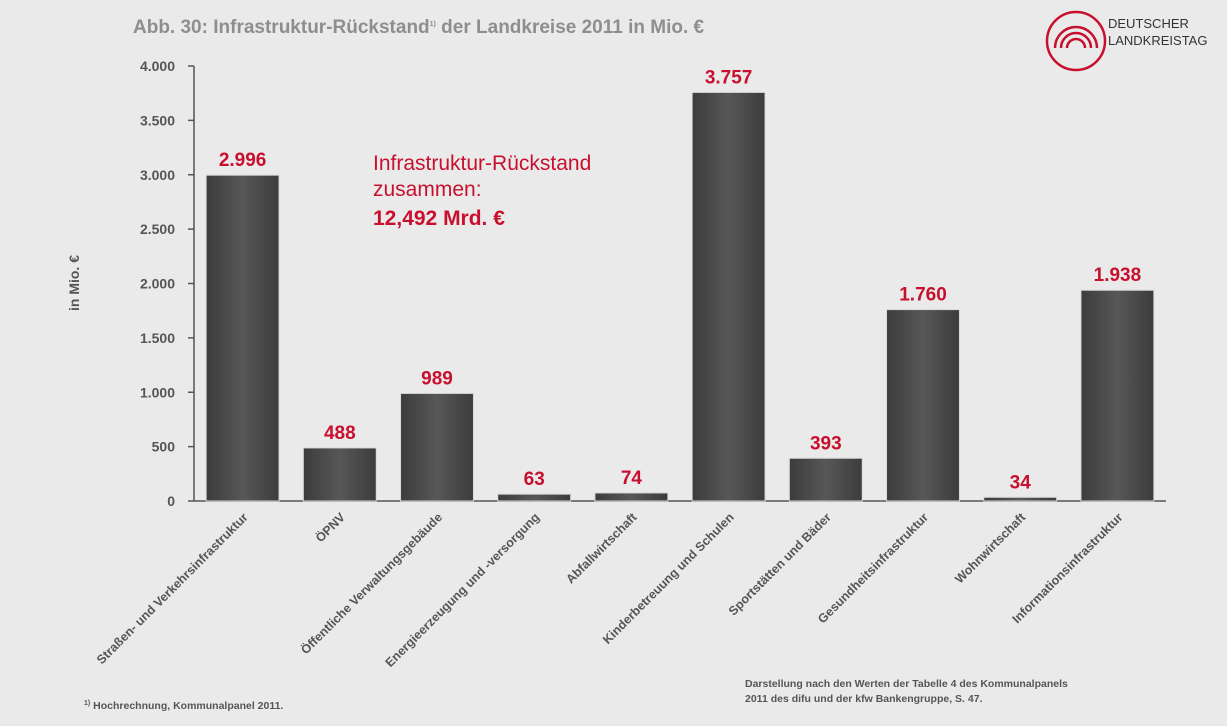  What do you see at coordinates (990, 548) in the screenshot?
I see `x-tick-label: Wohnwirtschaft` at bounding box center [990, 548].